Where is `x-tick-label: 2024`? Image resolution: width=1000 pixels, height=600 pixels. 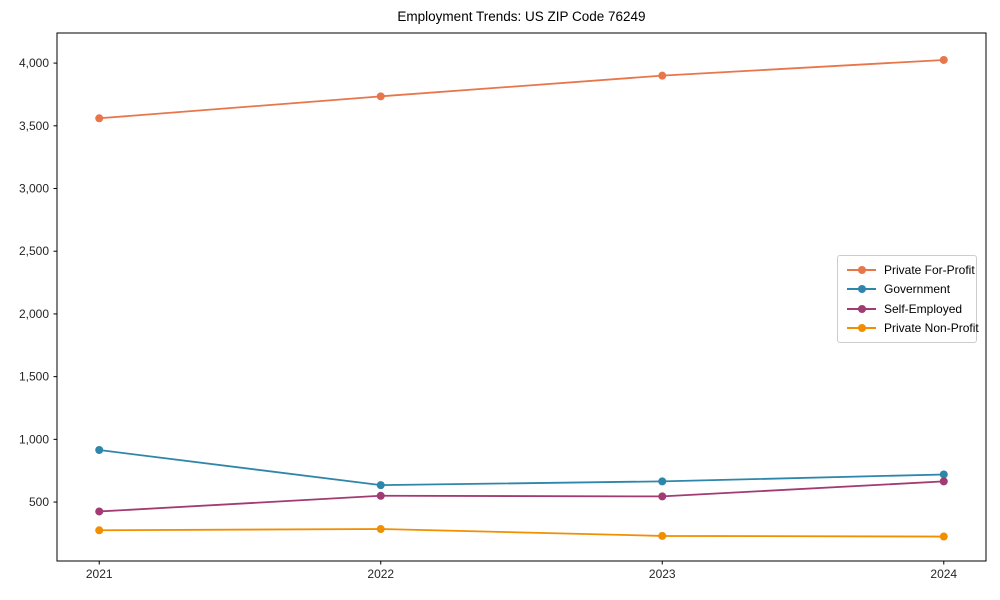 x-tick-label: 2024 is located at coordinates (943, 574).